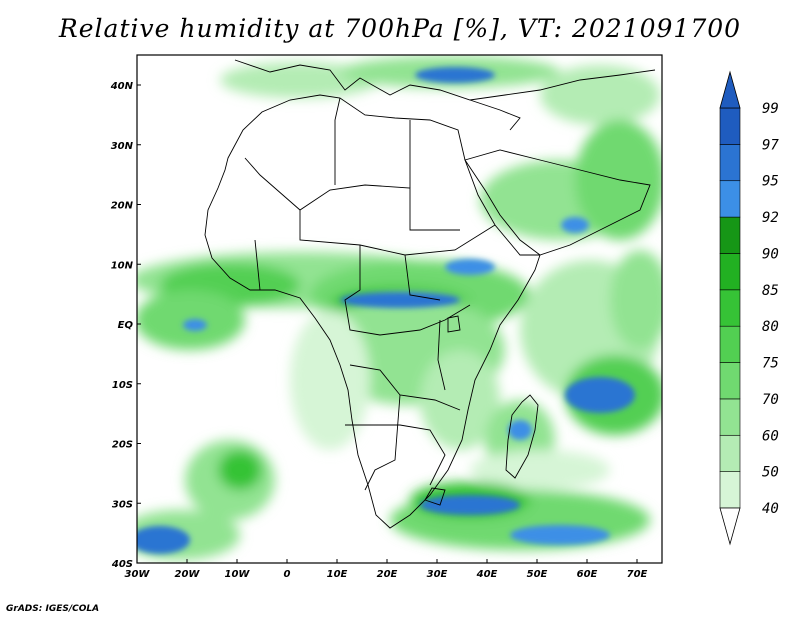  Describe the element at coordinates (770, 509) in the screenshot. I see `colorbar-label: 40` at that location.